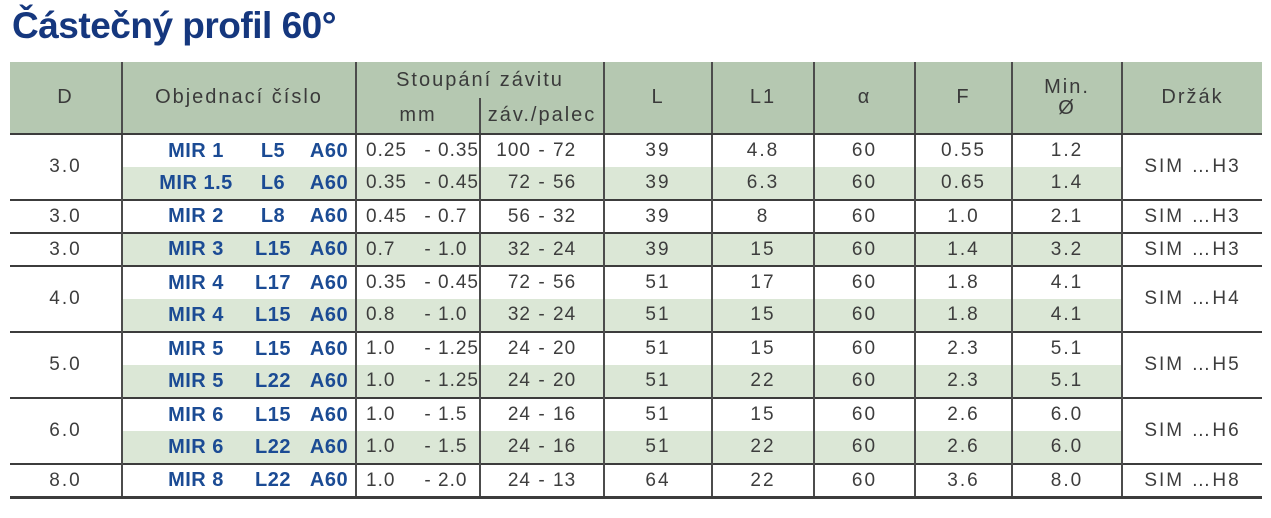 The image size is (1271, 518). What do you see at coordinates (1066, 480) in the screenshot?
I see `cell-min-diameter: 8.0` at bounding box center [1066, 480].